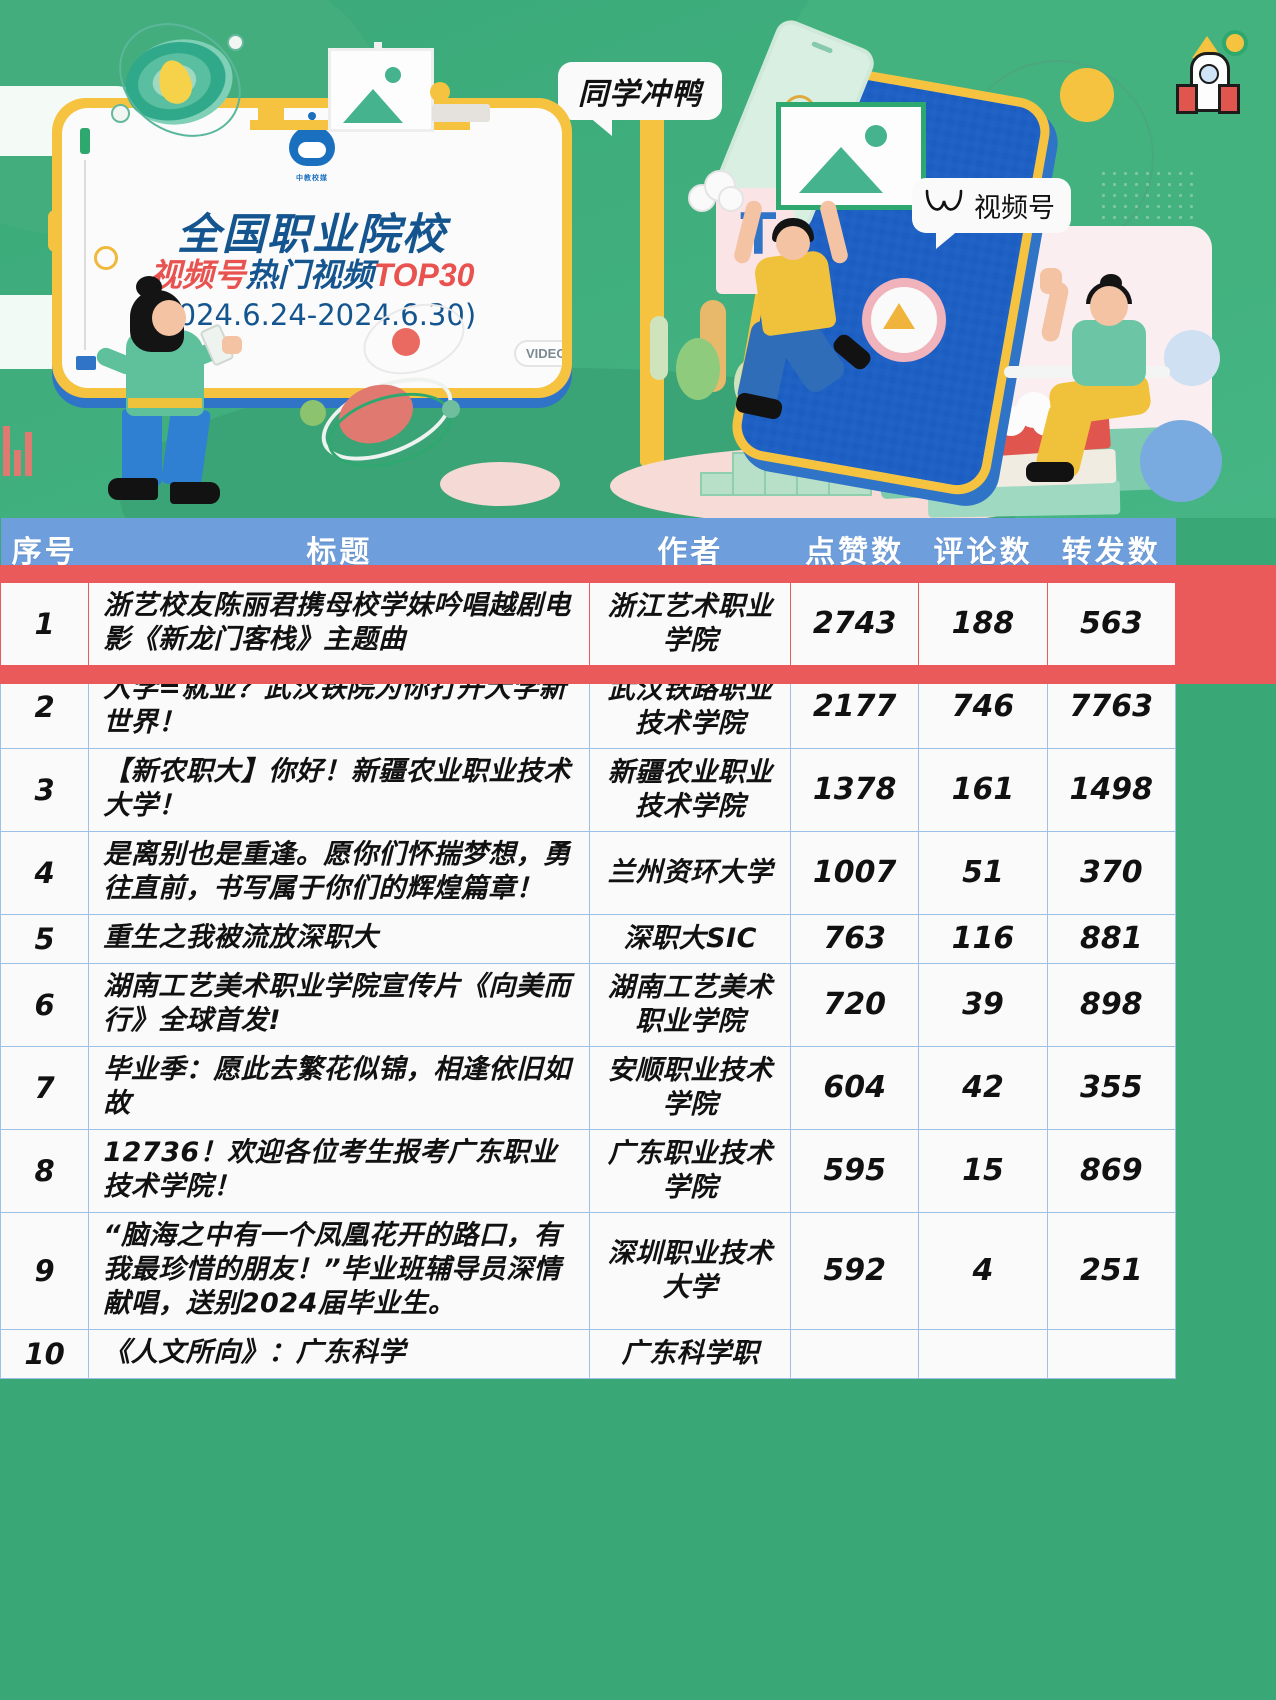 Image resolution: width=1276 pixels, height=1700 pixels. I want to click on row-title: 浙艺校友陈丽君携母校学妹吟唱越剧电影《新龙门客栈》主题曲, so click(339, 624).